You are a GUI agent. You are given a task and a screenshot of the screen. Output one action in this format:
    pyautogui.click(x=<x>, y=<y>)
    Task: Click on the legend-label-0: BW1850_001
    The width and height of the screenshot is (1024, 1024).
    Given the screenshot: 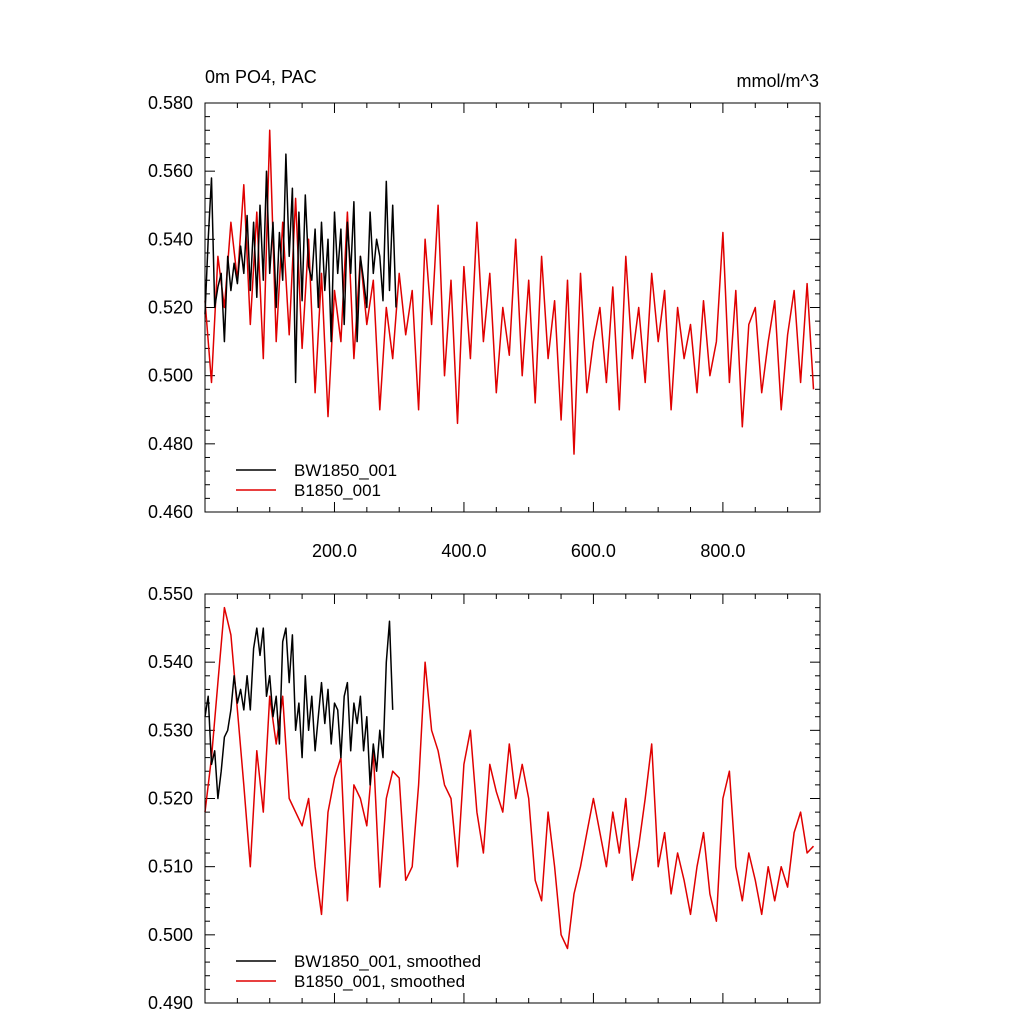 What is the action you would take?
    pyautogui.click(x=345, y=470)
    